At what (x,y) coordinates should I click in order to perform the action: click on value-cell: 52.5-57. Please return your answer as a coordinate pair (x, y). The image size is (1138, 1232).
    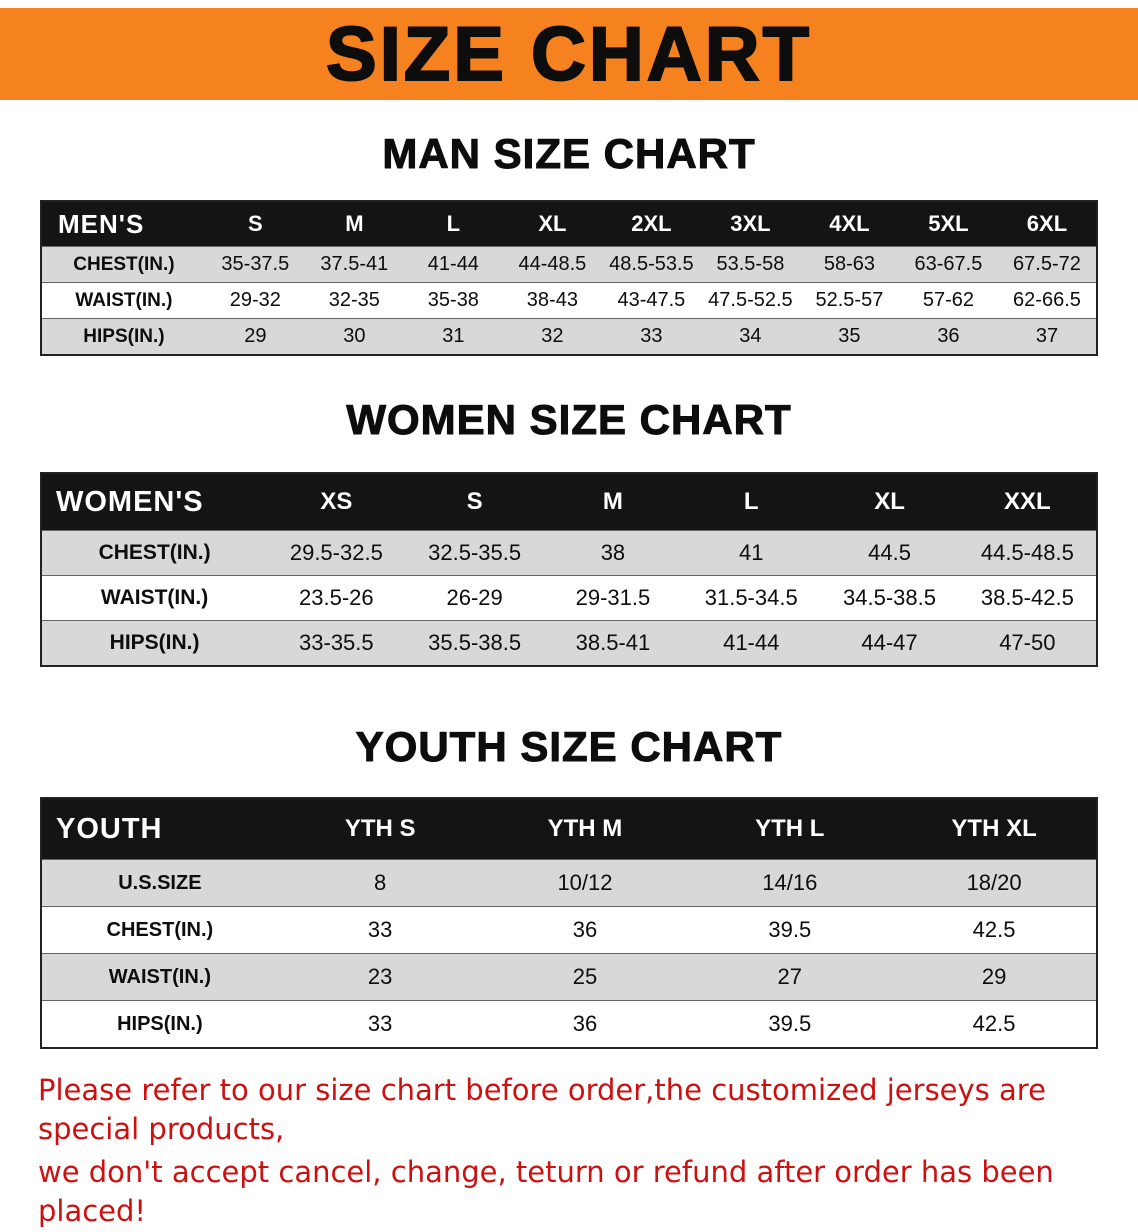
    Looking at the image, I should click on (849, 300).